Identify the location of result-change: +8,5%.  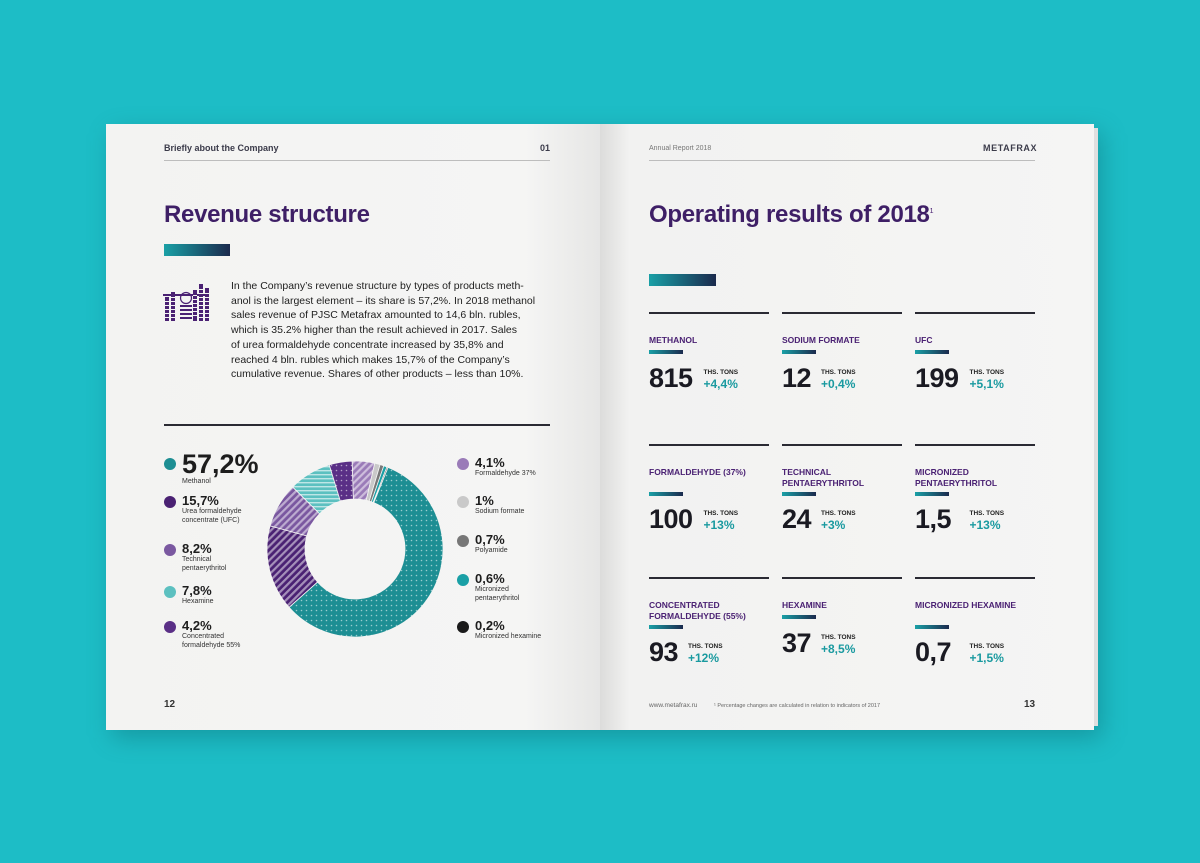
(838, 649).